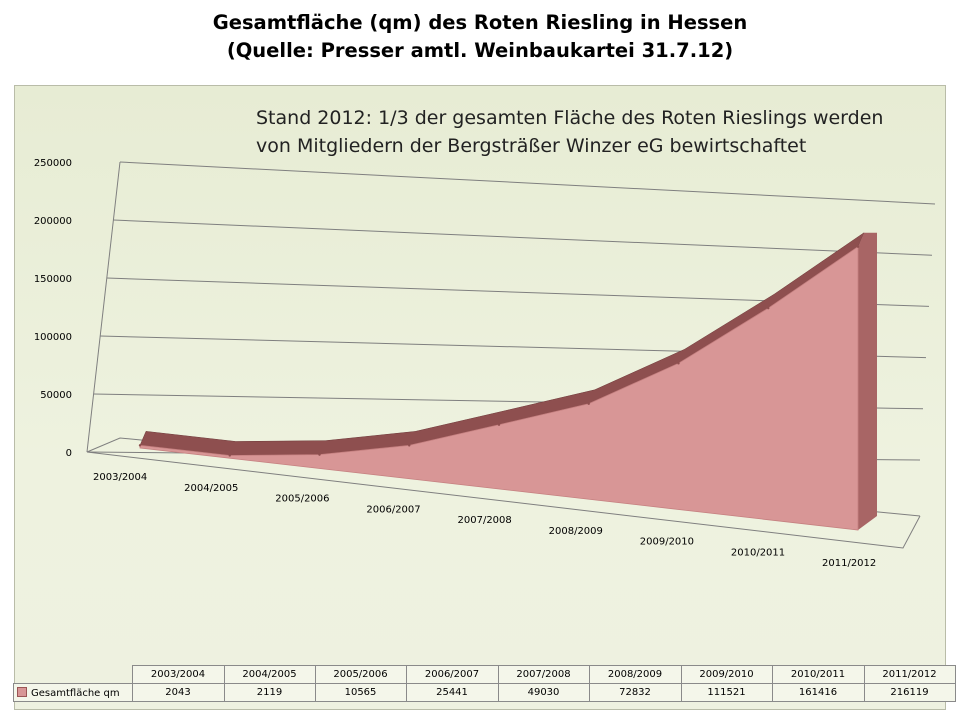 Image resolution: width=960 pixels, height=720 pixels. Describe the element at coordinates (178, 674) in the screenshot. I see `data-table-header-cell: 2003/2004` at that location.